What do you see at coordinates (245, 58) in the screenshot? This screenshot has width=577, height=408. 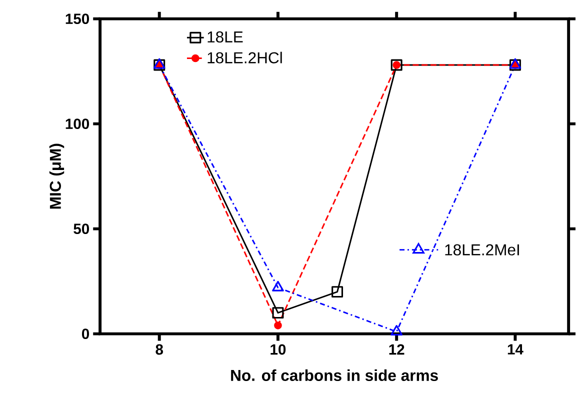 I see `legend-label: 18LE.2HCl` at bounding box center [245, 58].